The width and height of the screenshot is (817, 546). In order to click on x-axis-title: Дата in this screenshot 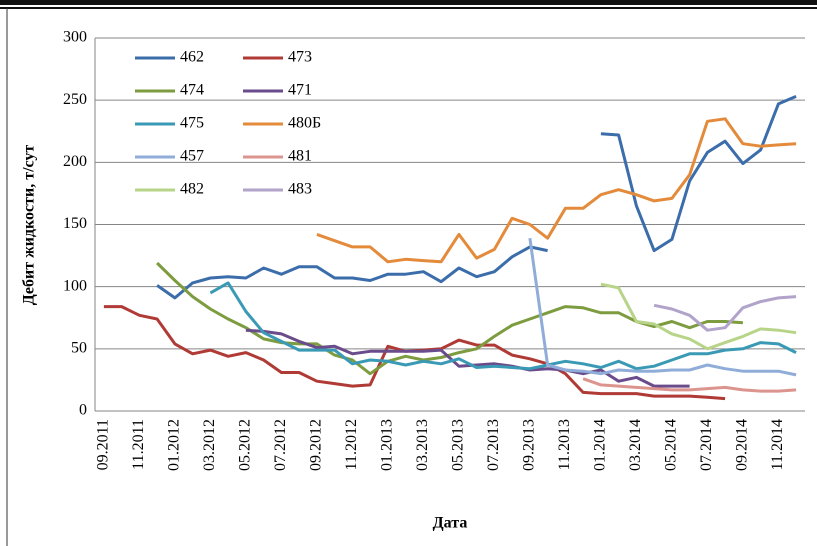, I will do `click(450, 523)`.